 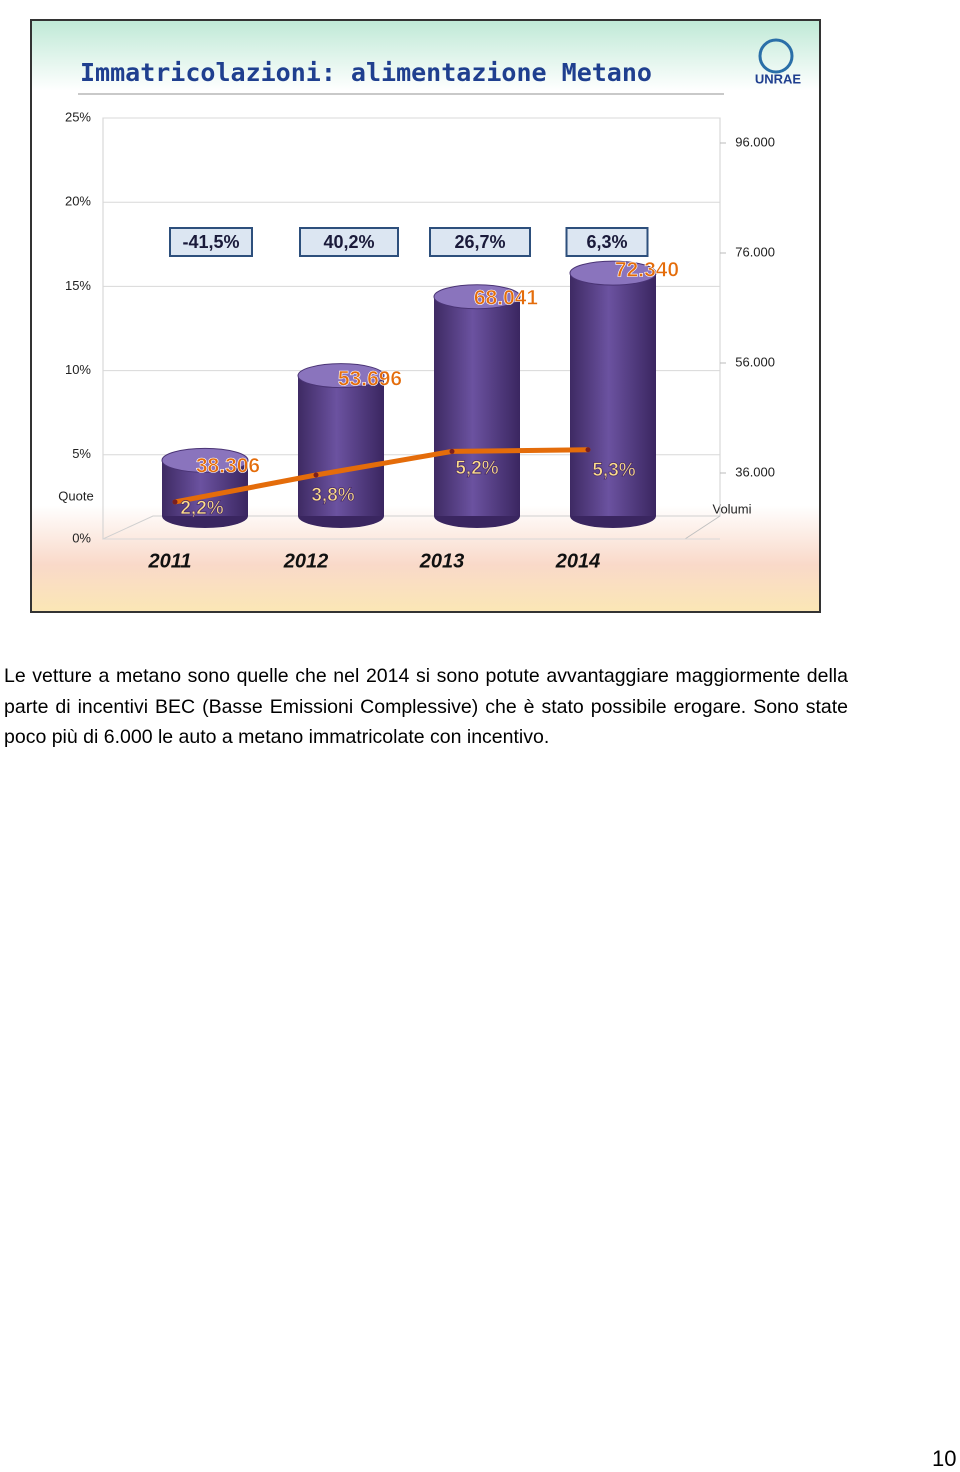 What do you see at coordinates (78, 369) in the screenshot?
I see `y-tick-label: 10%` at bounding box center [78, 369].